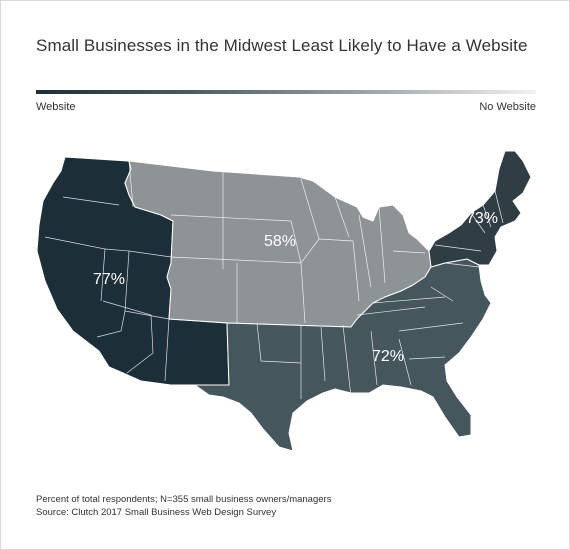 The width and height of the screenshot is (570, 550). I want to click on label-northeast: 73%, so click(482, 218).